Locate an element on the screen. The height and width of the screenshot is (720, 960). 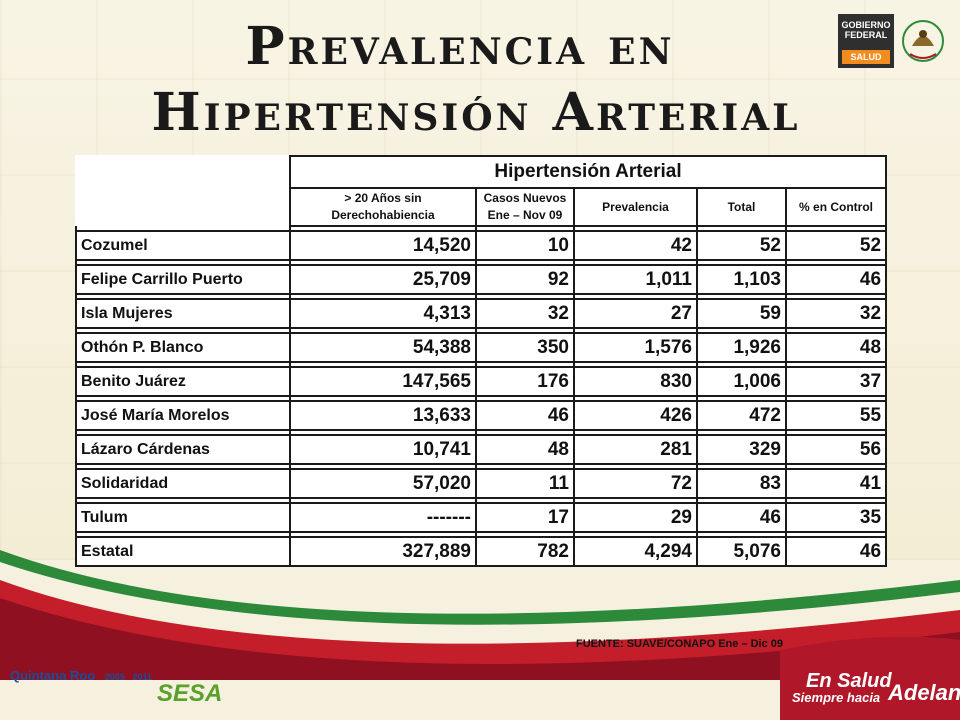
table-cell: 782 is located at coordinates (525, 551).